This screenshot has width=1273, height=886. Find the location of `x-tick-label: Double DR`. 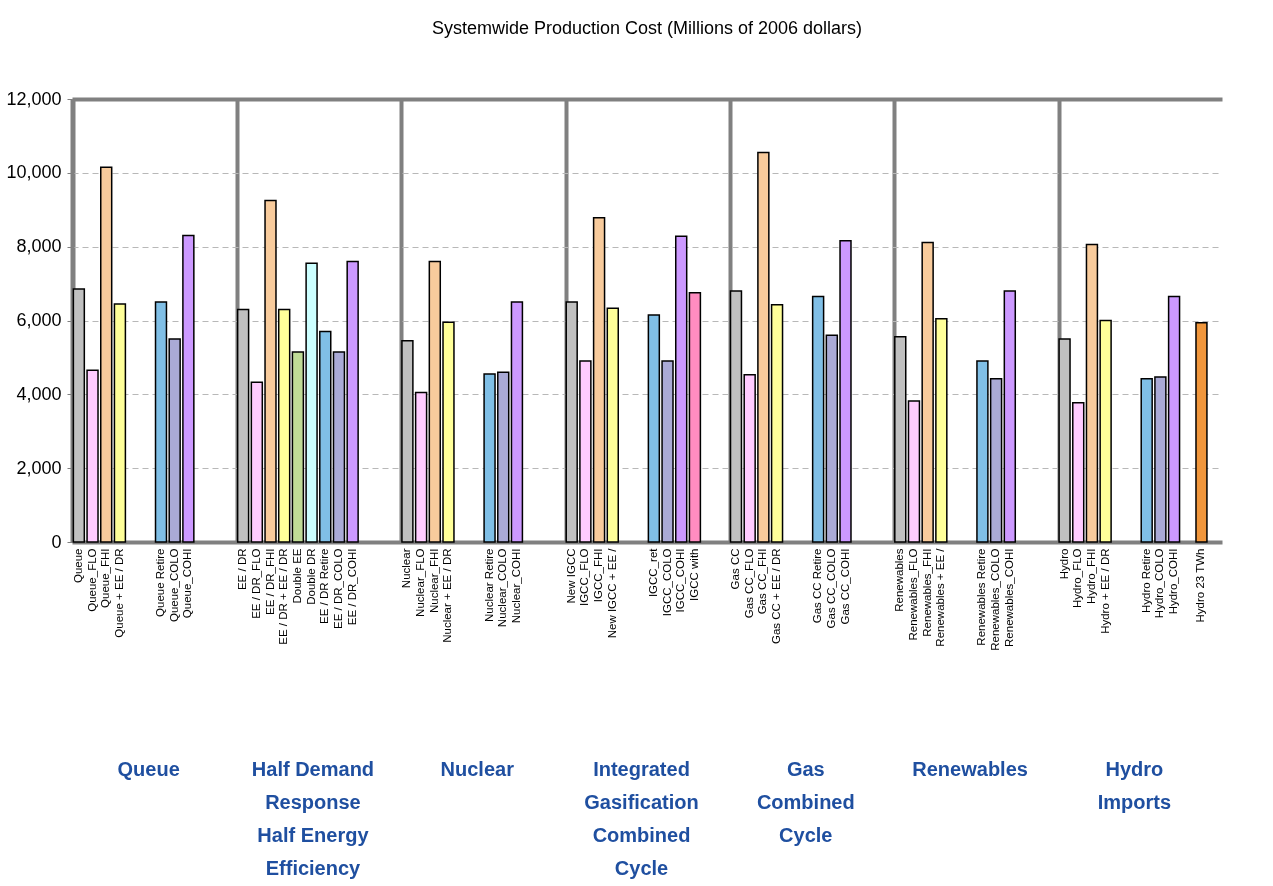

x-tick-label: Double DR is located at coordinates (310, 576).